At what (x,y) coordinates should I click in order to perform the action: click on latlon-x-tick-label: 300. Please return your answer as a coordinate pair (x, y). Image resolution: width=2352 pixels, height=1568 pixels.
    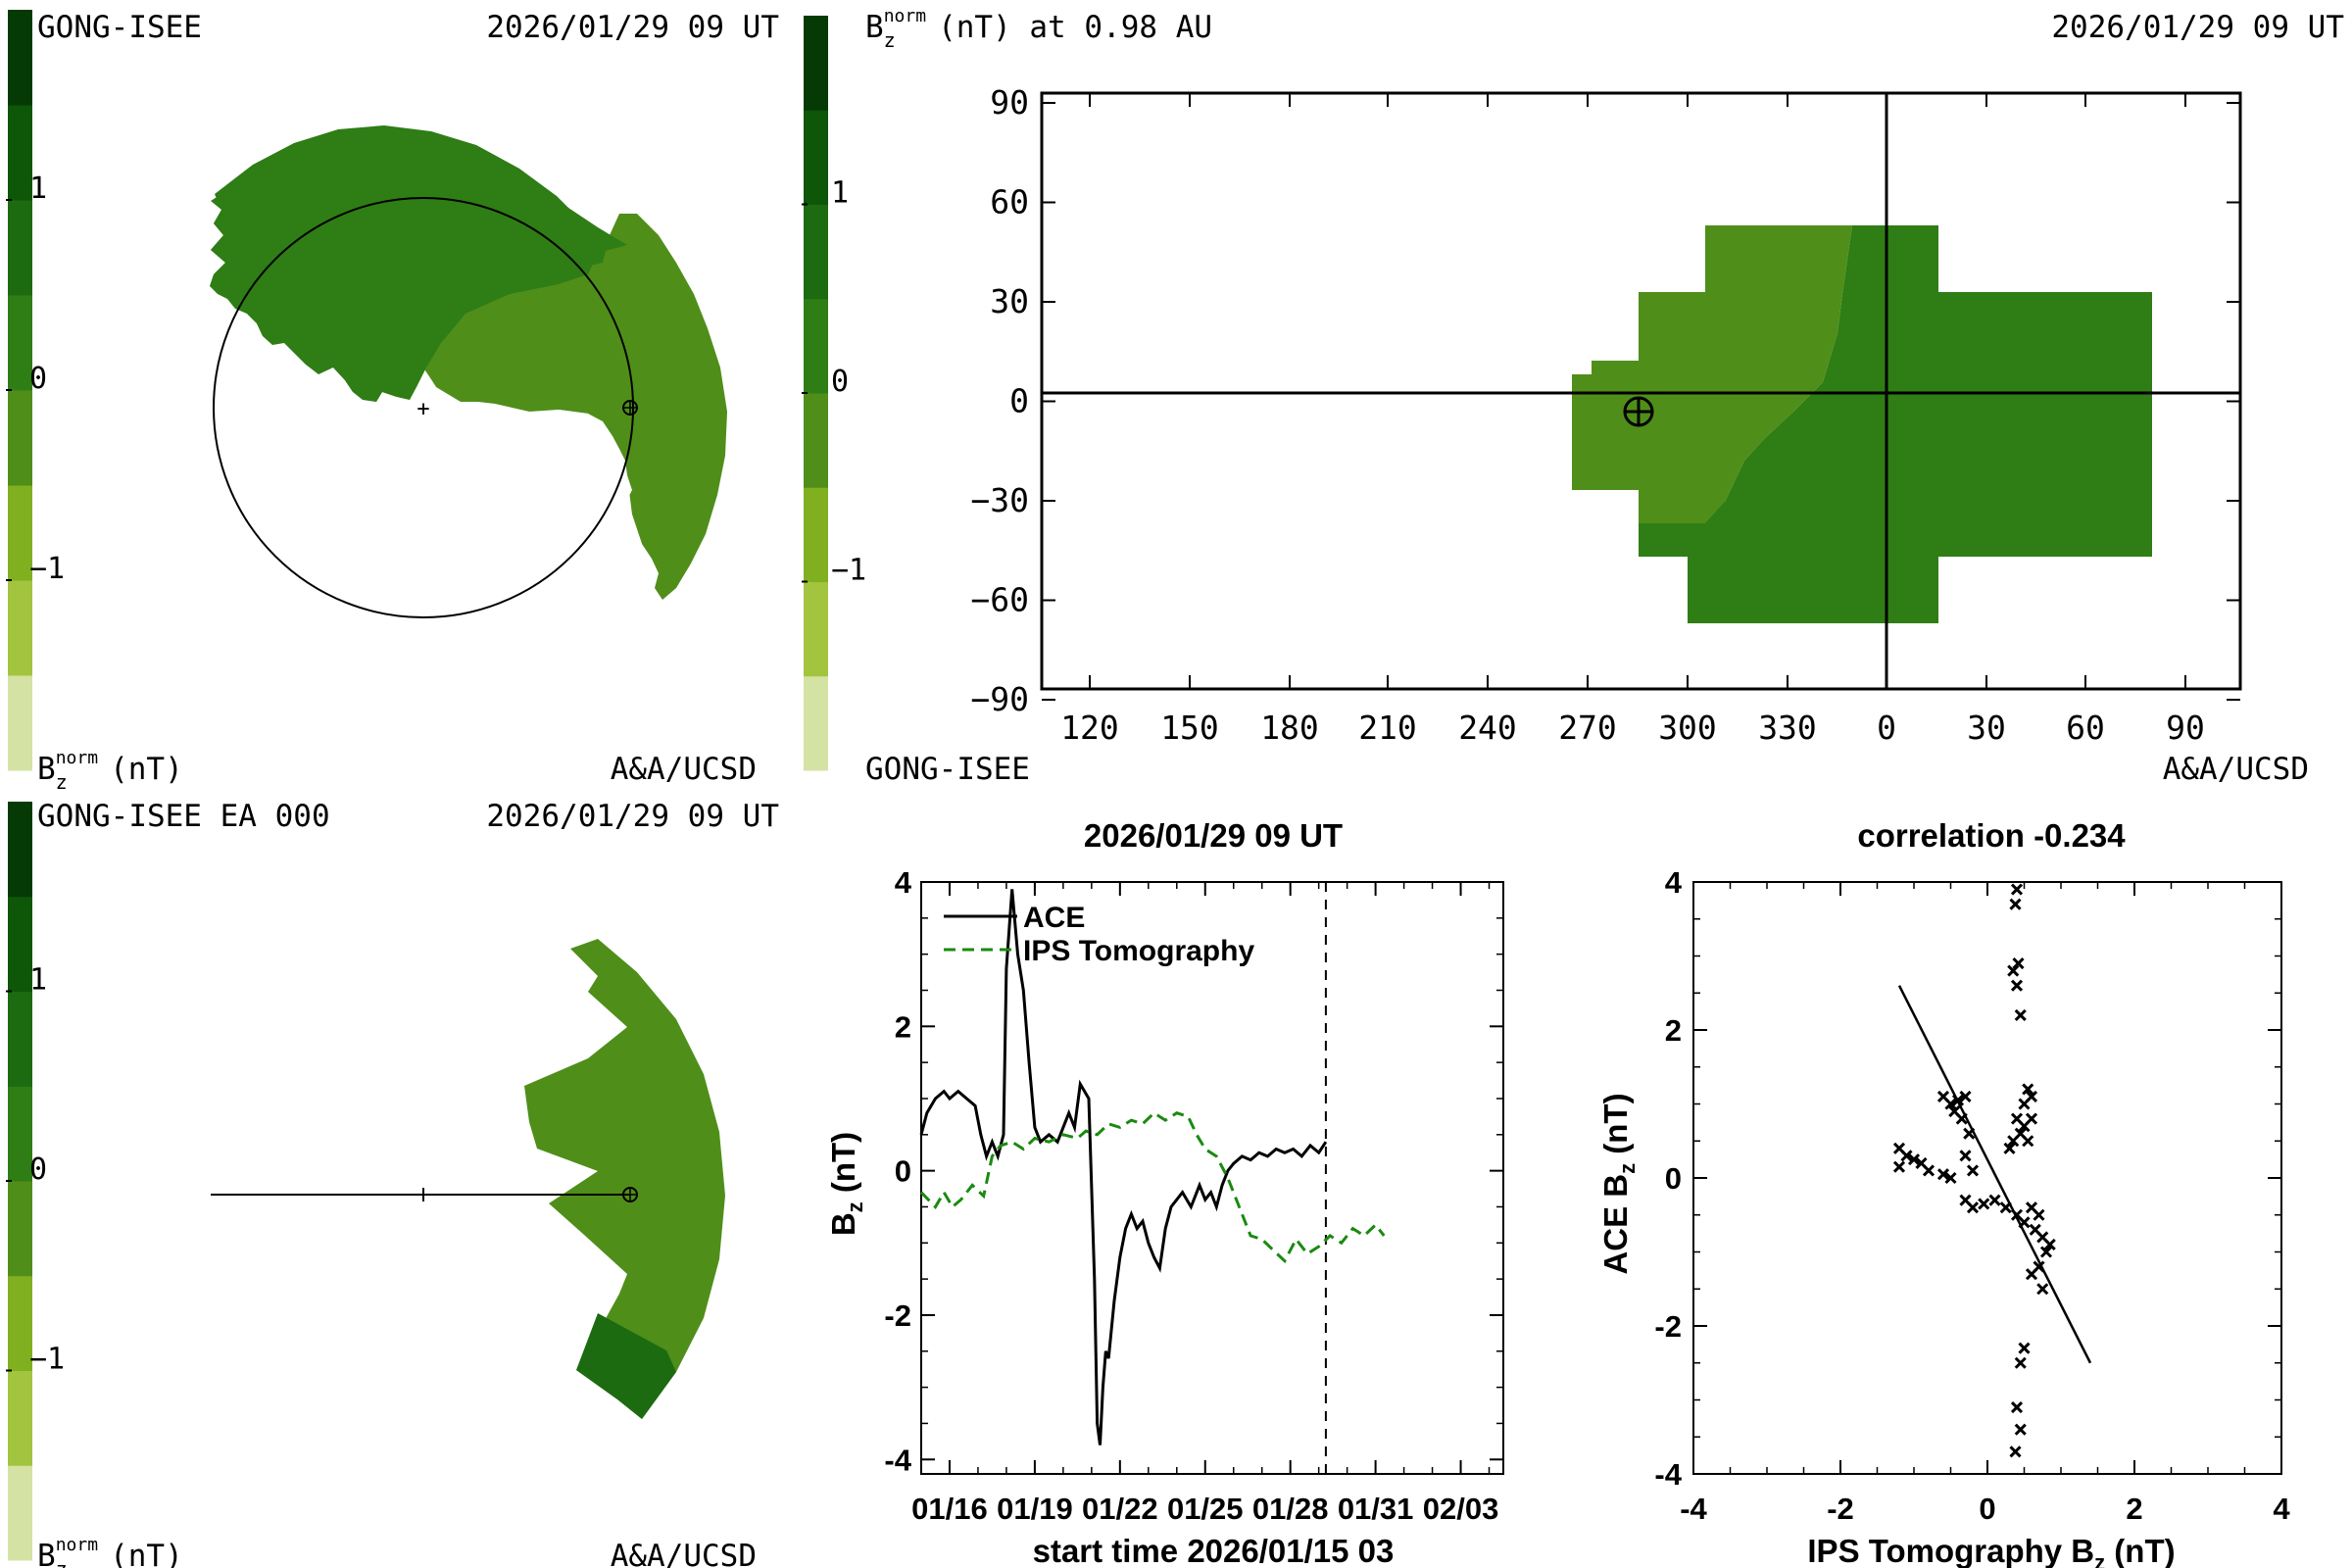
    Looking at the image, I should click on (1687, 728).